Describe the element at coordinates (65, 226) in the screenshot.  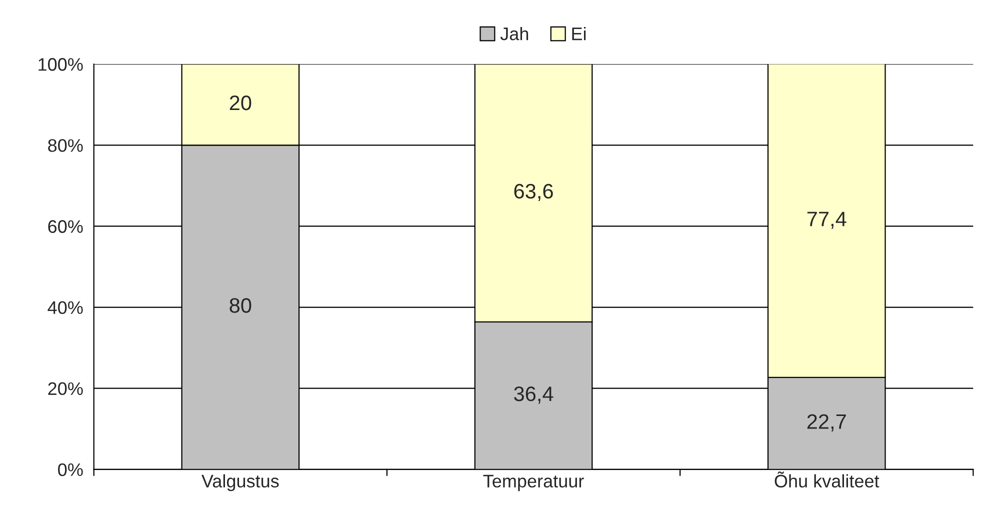
I see `y-tick-label: 60%` at that location.